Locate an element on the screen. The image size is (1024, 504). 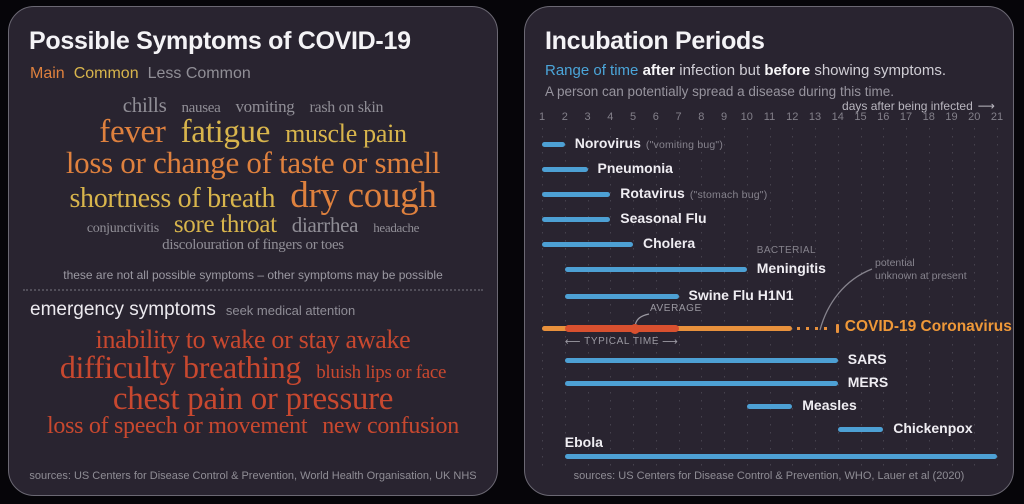
axis-tick-label: 2 is located at coordinates (564, 117).